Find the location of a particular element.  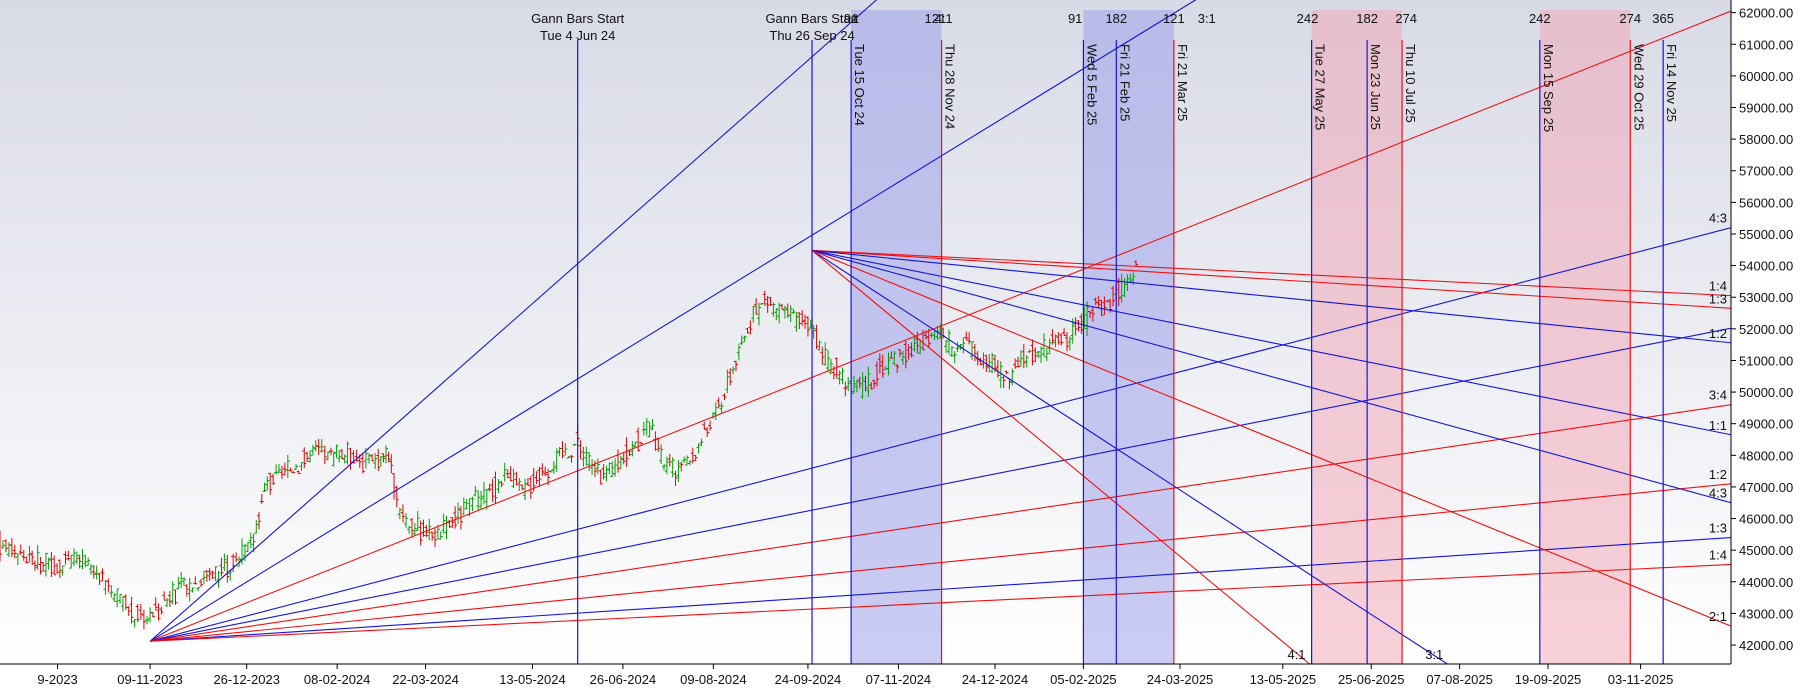

y-tick-label: 44000.00 is located at coordinates (1766, 582).